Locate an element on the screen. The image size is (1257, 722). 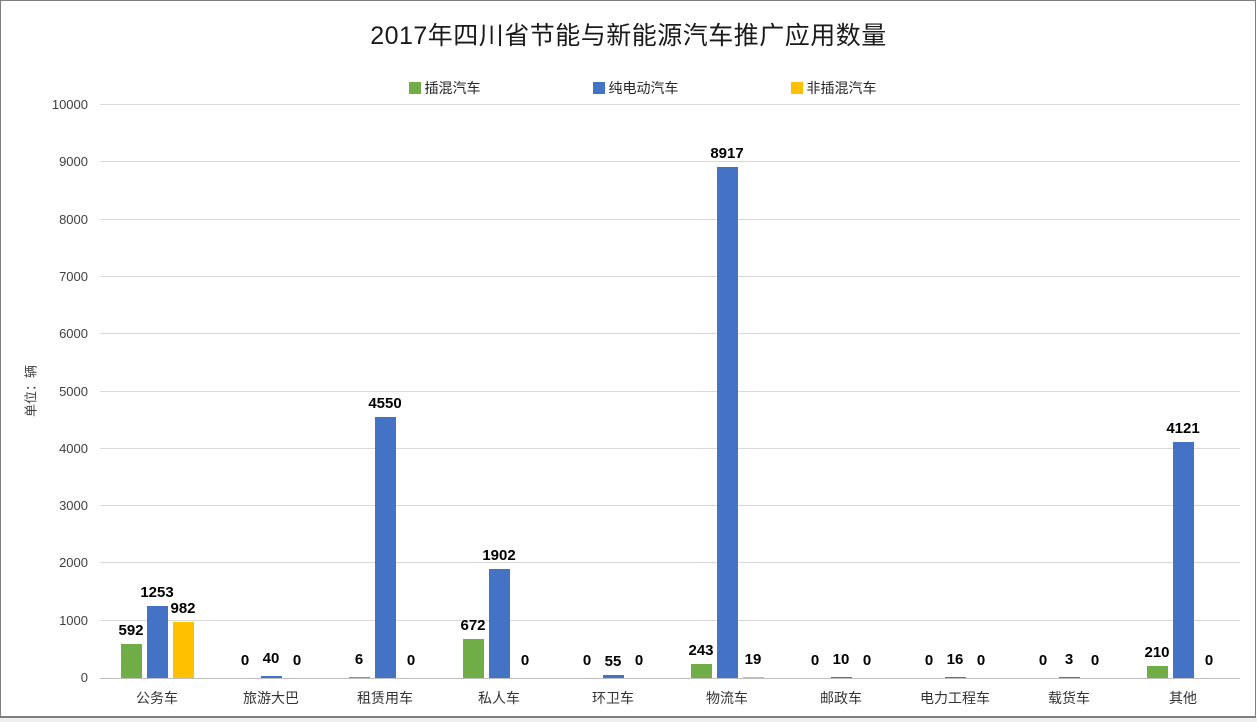
x-axis-line is located at coordinates (670, 678).